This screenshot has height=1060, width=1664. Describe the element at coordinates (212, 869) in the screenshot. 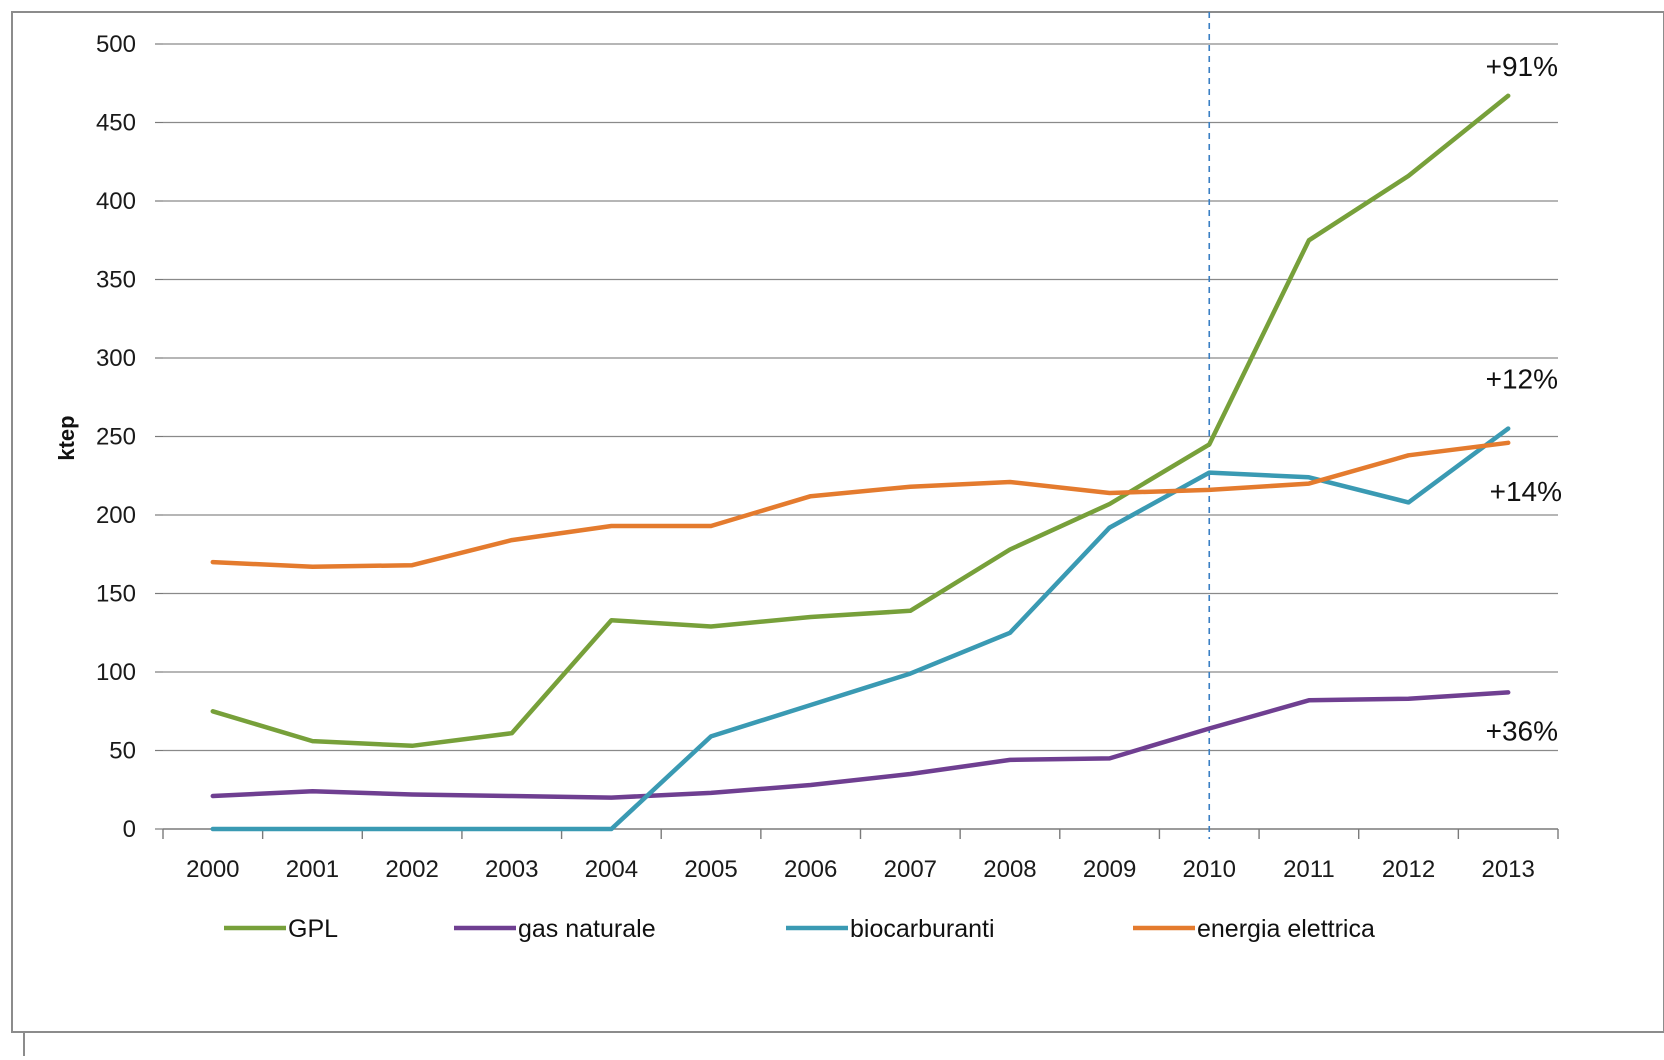

I see `x-tick-label: 2000` at that location.